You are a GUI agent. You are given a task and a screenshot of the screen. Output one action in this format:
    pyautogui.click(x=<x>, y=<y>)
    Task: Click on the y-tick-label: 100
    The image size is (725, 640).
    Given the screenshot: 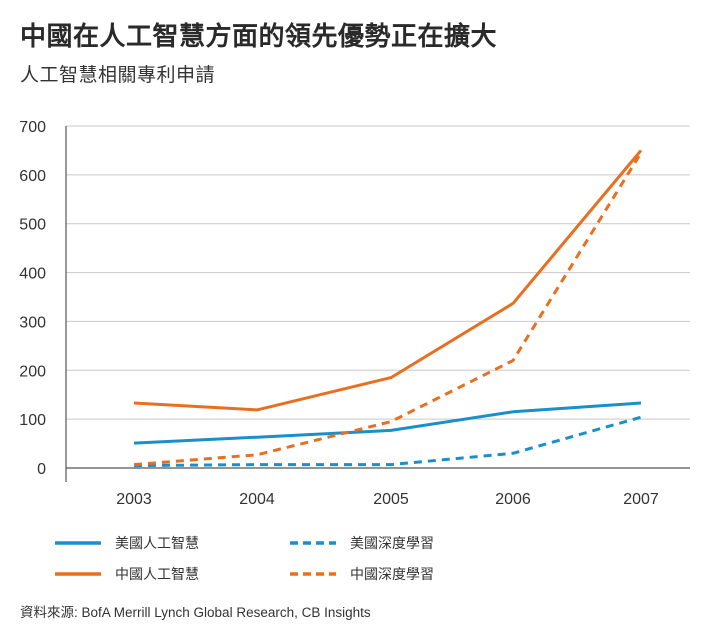 What is the action you would take?
    pyautogui.click(x=32, y=420)
    